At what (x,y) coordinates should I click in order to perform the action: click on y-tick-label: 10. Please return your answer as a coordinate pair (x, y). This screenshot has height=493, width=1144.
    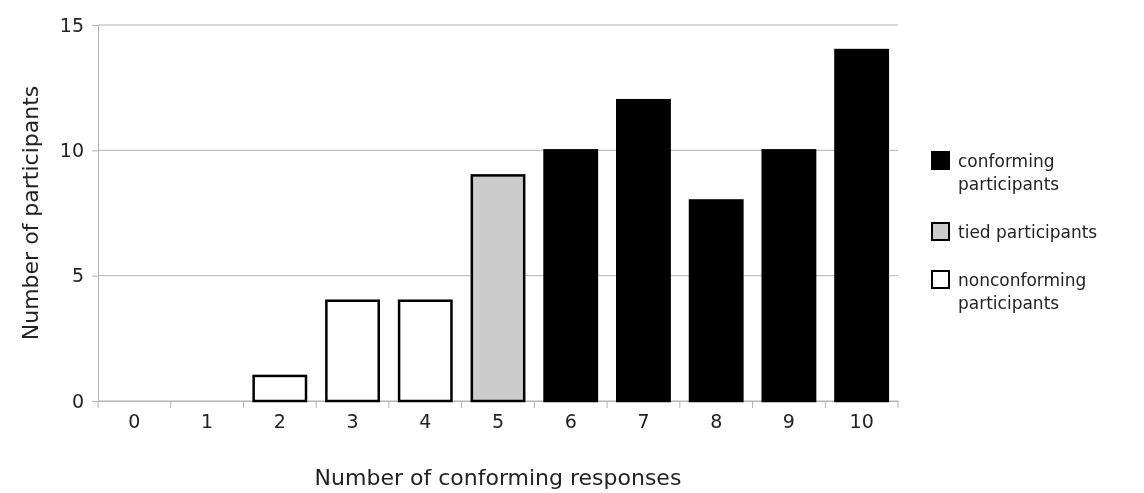
    Looking at the image, I should click on (71, 149).